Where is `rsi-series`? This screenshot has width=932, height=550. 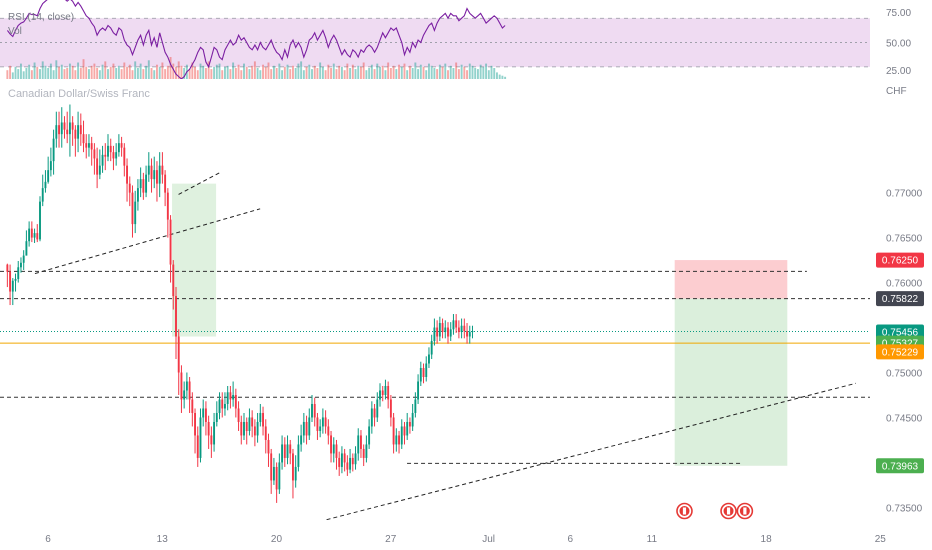 rsi-series is located at coordinates (256, 39).